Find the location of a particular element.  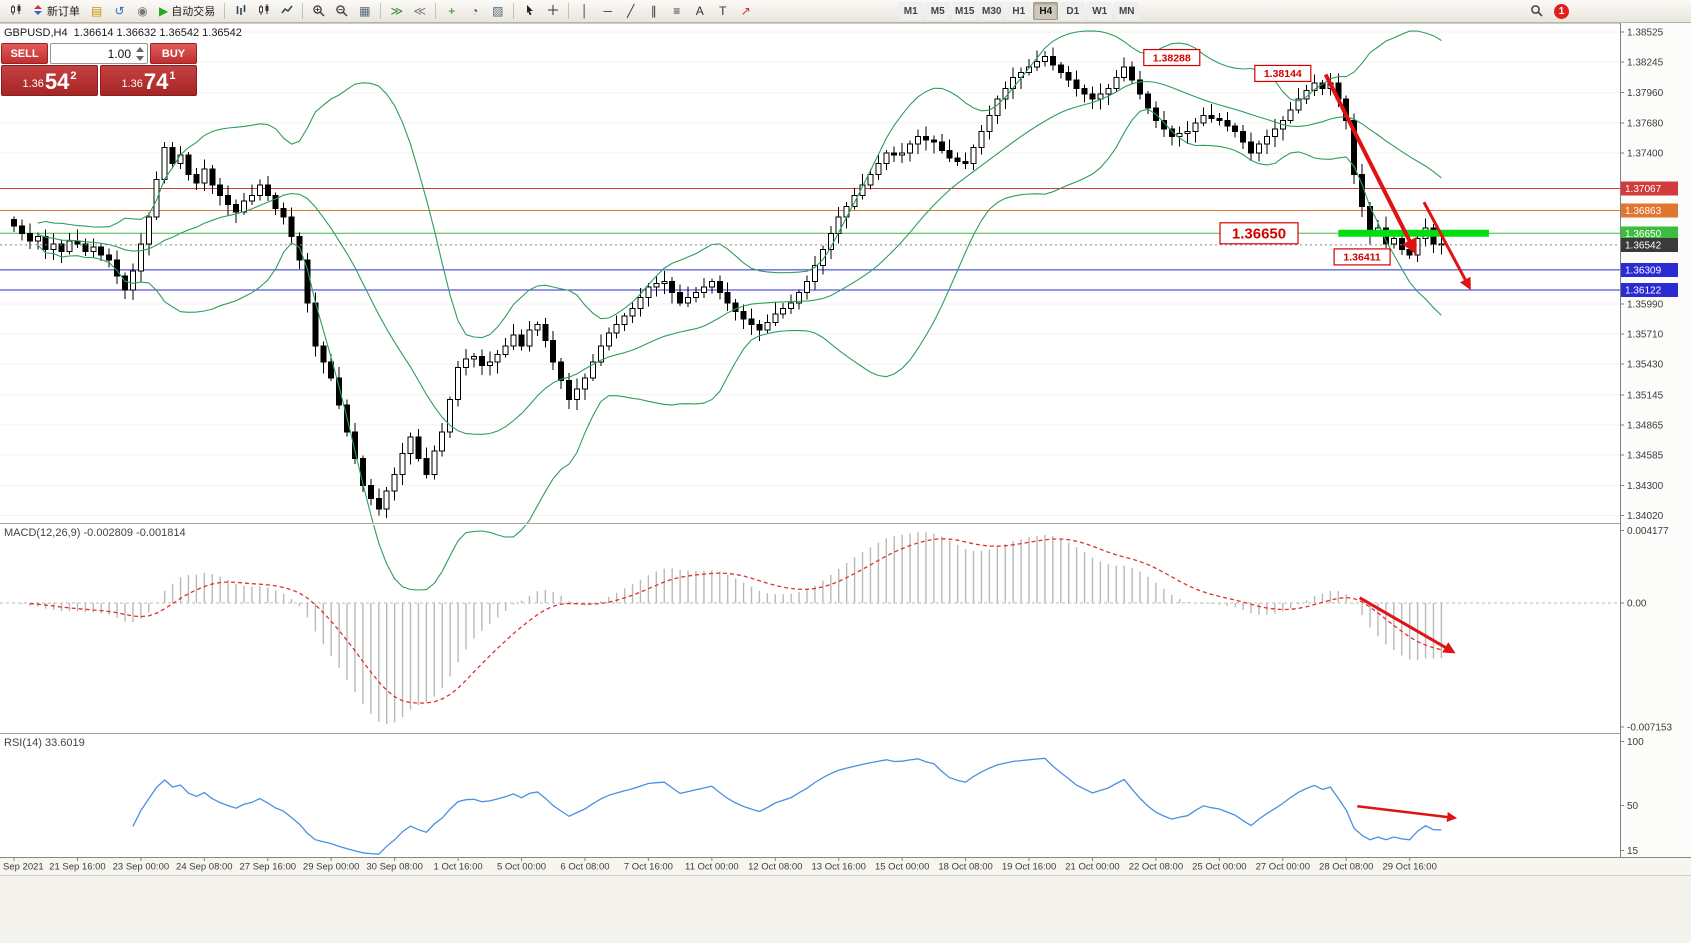

buy-price: 1.36 74 1 is located at coordinates (148, 80).